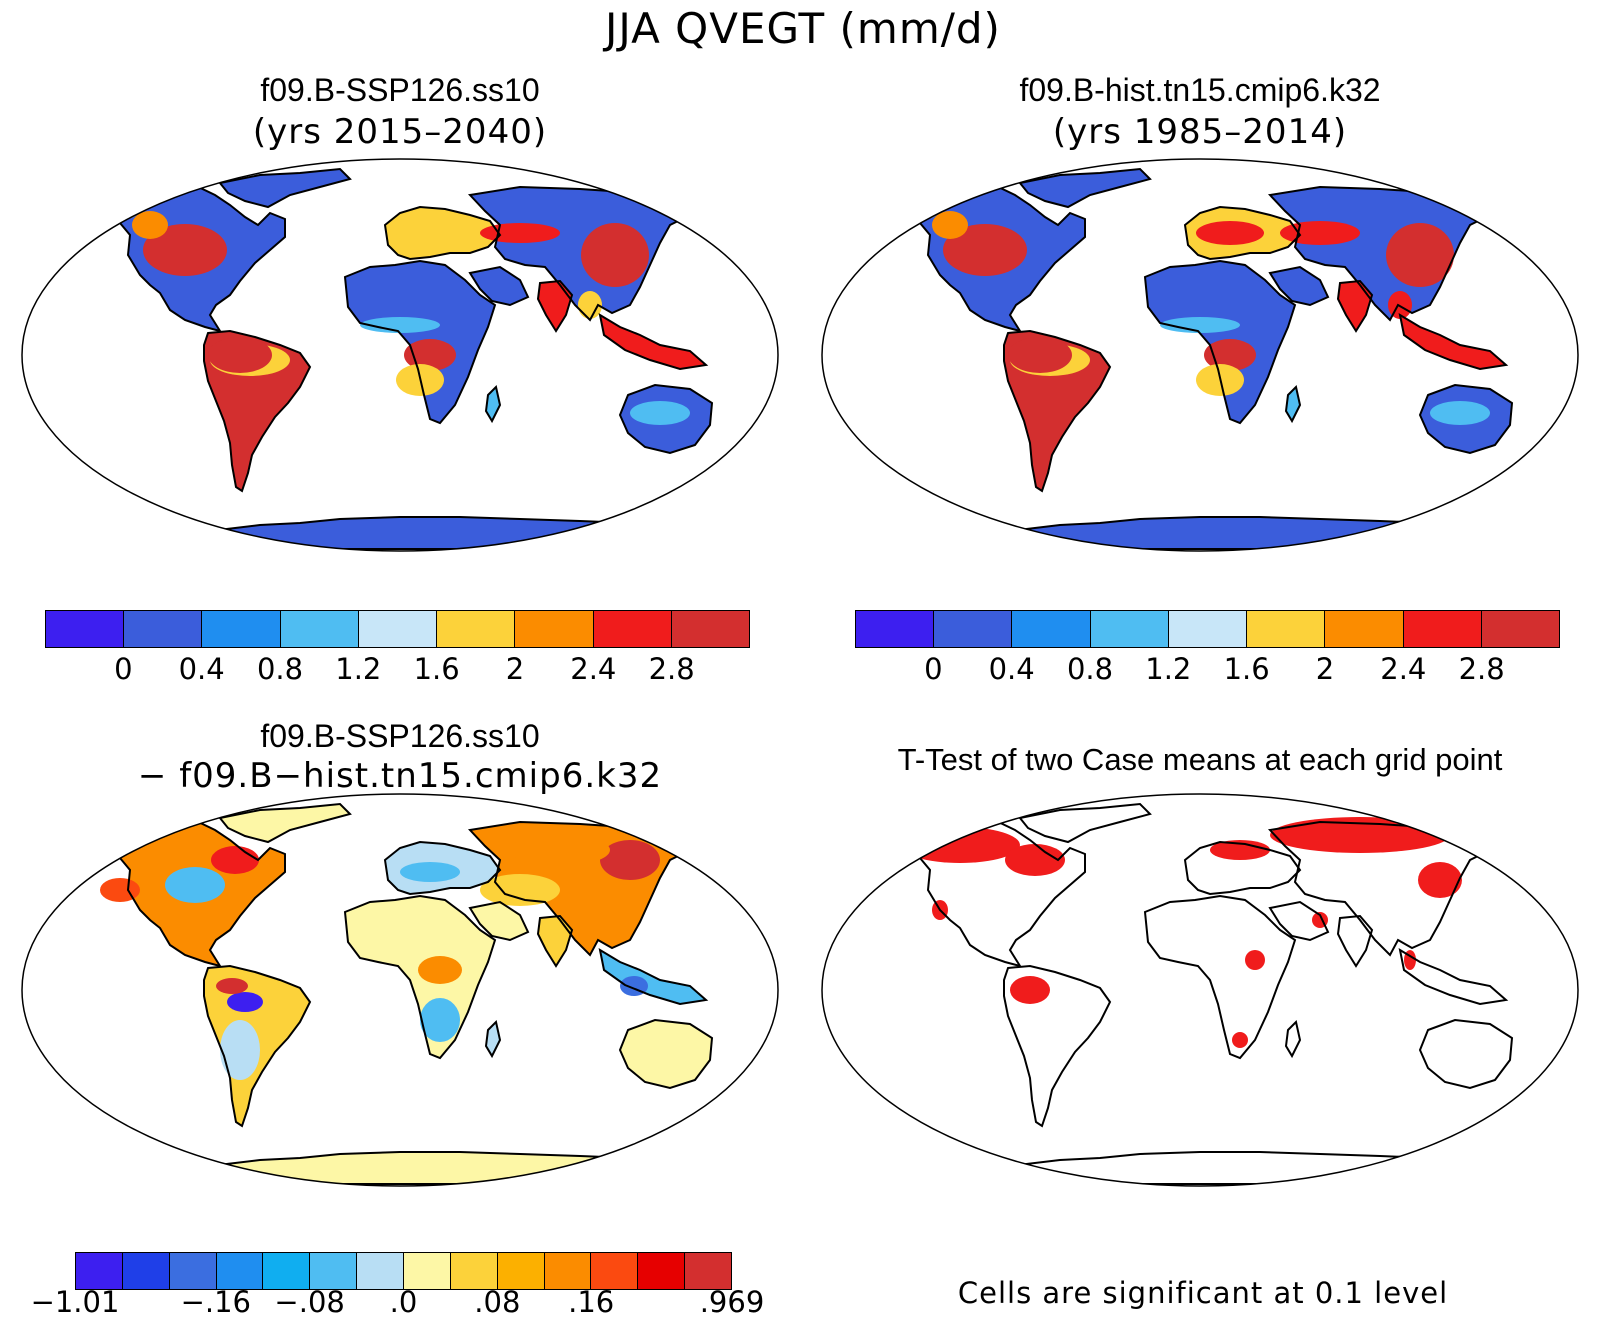 The width and height of the screenshot is (1606, 1323). Describe the element at coordinates (400, 132) in the screenshot. I see `panel1-subtitle: (yrs 2015–2040)` at that location.